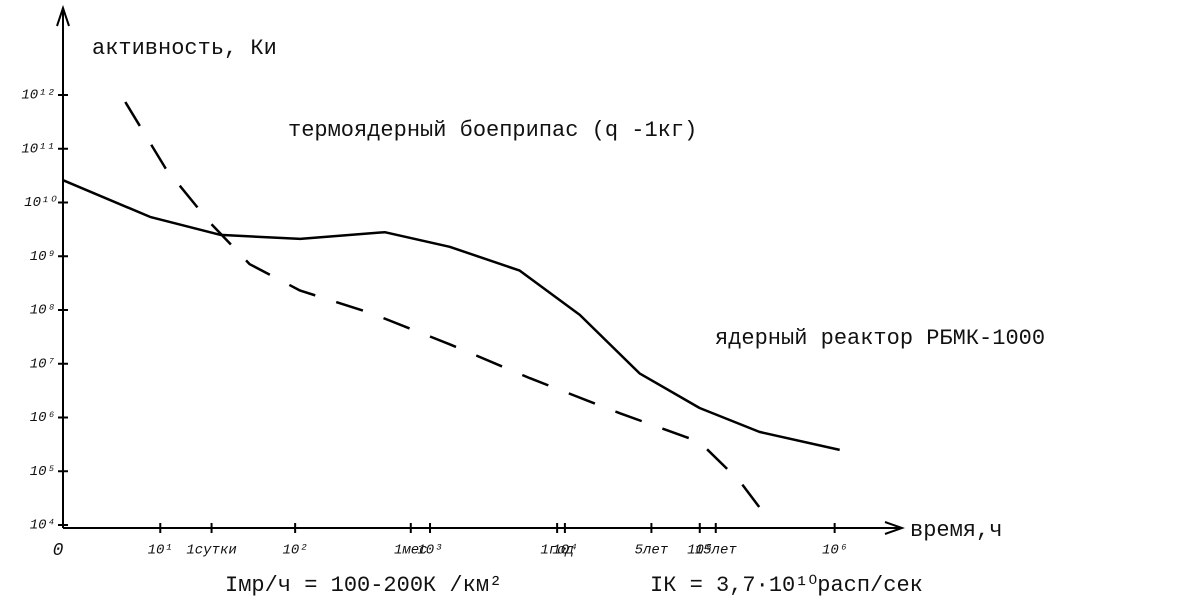  What do you see at coordinates (956, 530) in the screenshot?
I see `x-axis-title: время,ч` at bounding box center [956, 530].